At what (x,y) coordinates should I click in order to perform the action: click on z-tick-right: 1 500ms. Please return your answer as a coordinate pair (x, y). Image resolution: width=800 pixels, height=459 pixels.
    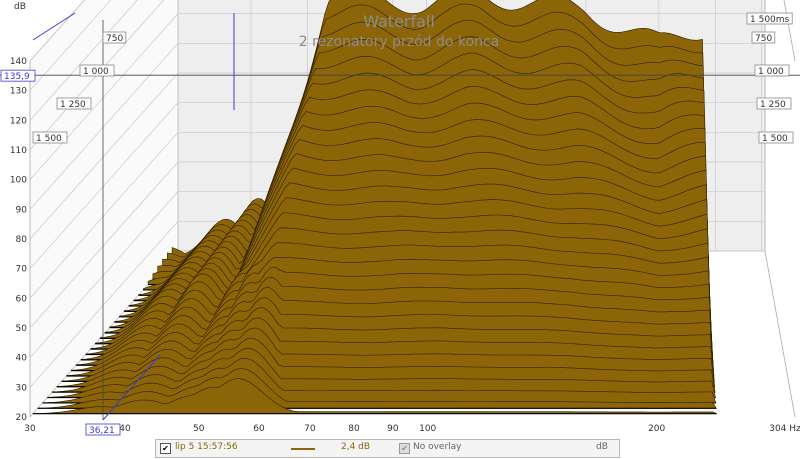
    Looking at the image, I should click on (770, 20).